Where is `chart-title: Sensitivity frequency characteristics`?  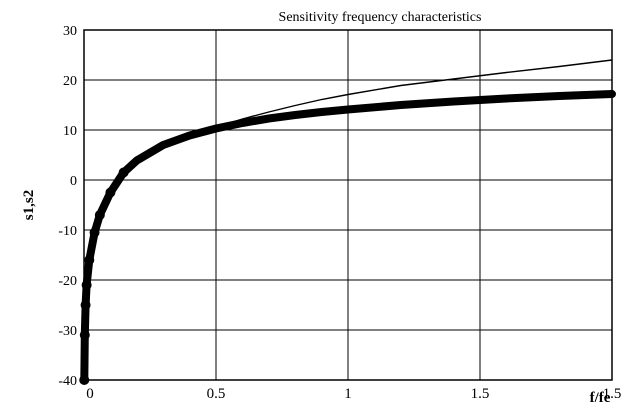 chart-title: Sensitivity frequency characteristics is located at coordinates (380, 17).